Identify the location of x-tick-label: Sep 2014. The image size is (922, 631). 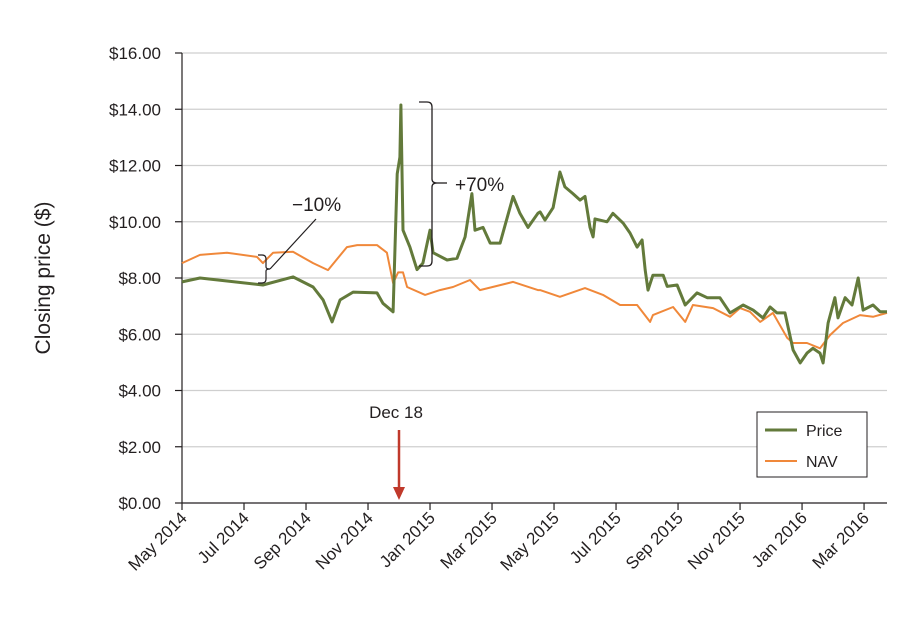
(282, 540).